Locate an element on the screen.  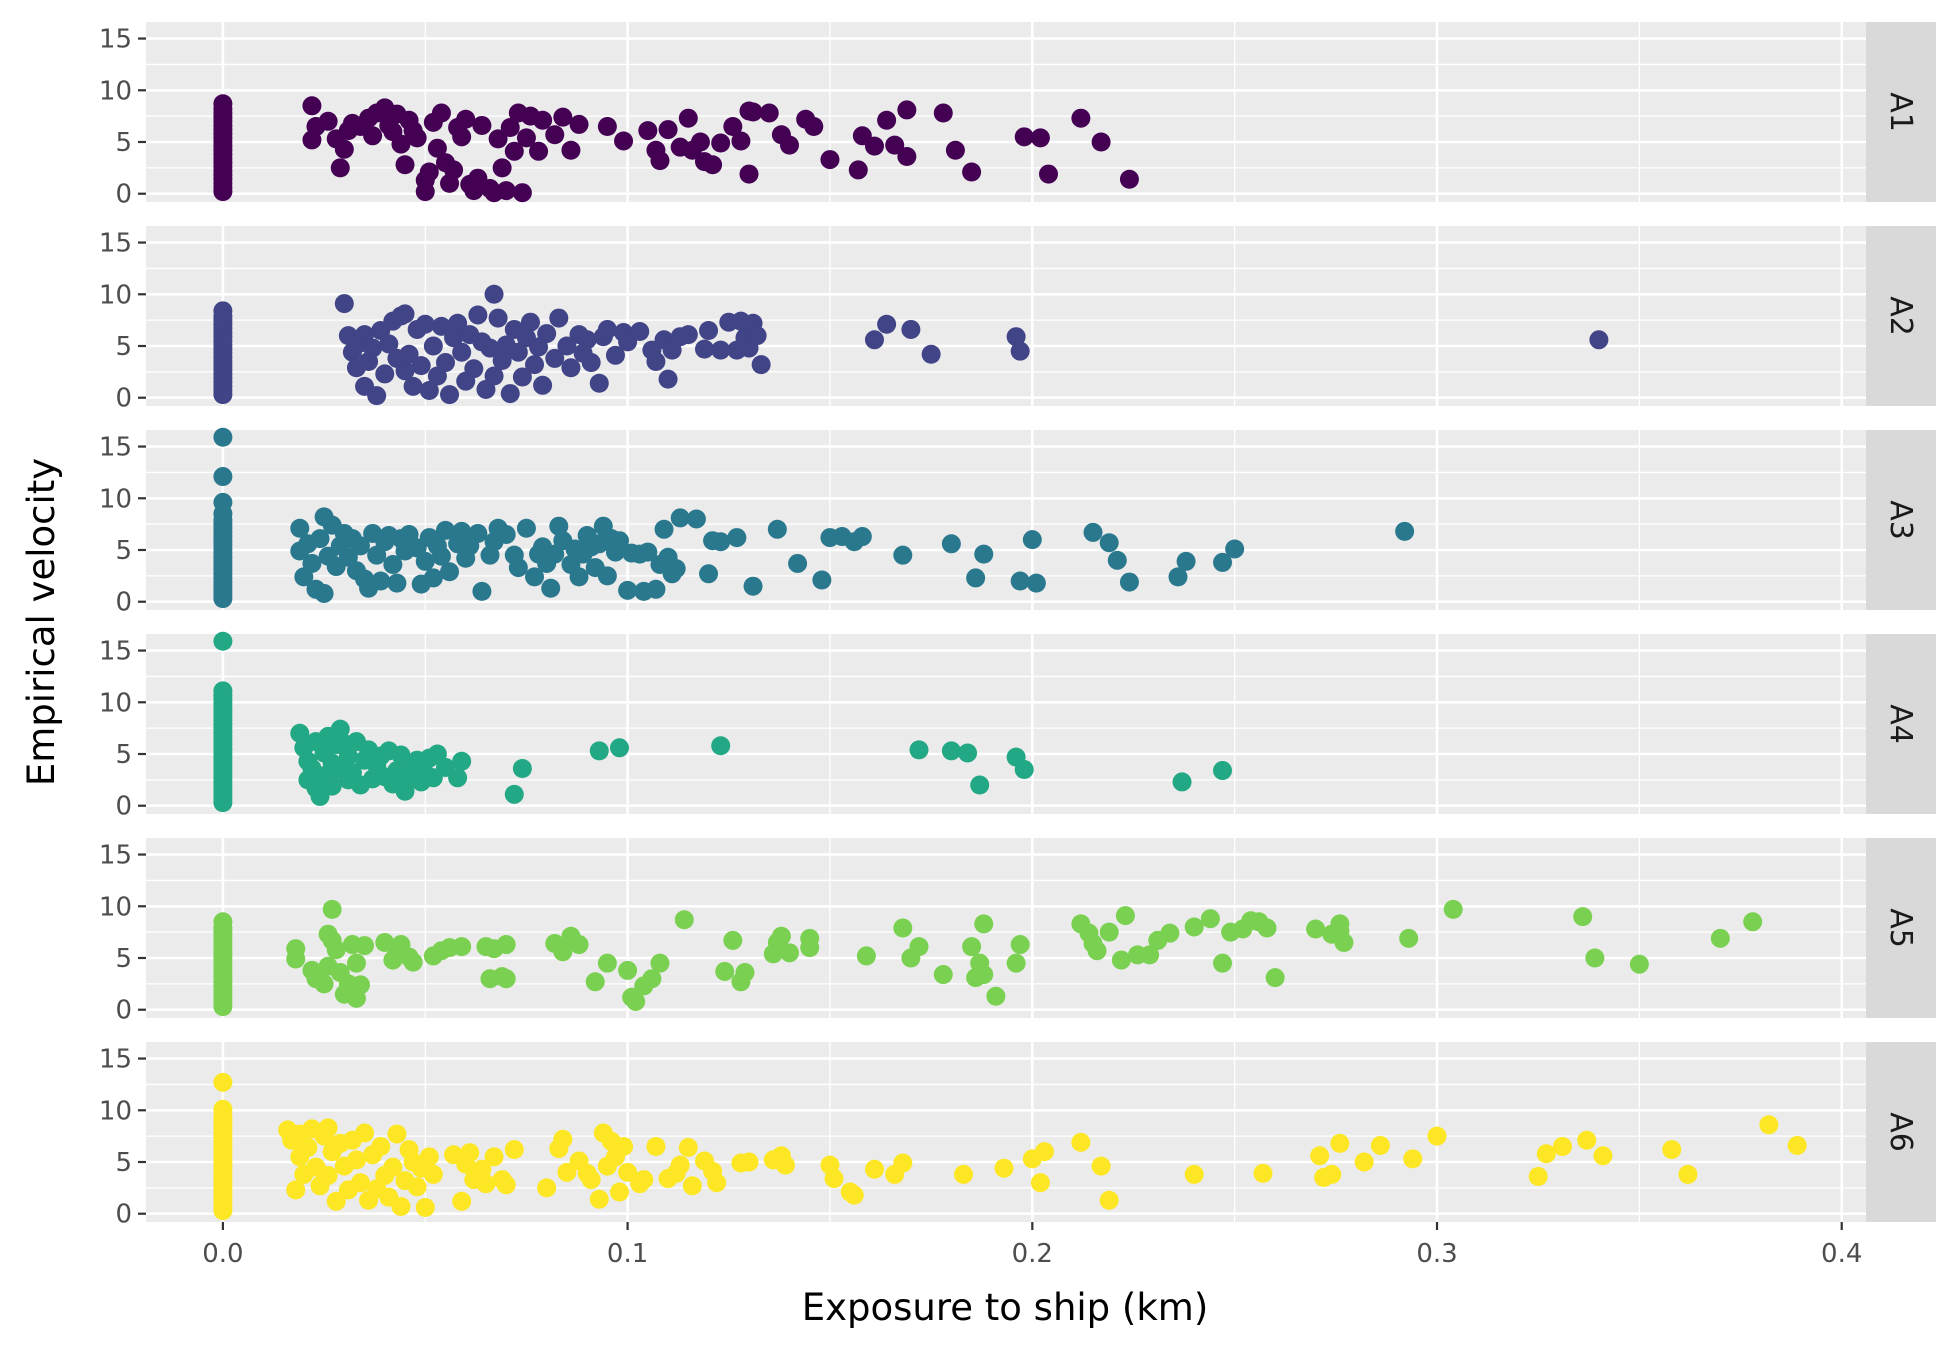
y-tick-label: 10 is located at coordinates (115, 907).